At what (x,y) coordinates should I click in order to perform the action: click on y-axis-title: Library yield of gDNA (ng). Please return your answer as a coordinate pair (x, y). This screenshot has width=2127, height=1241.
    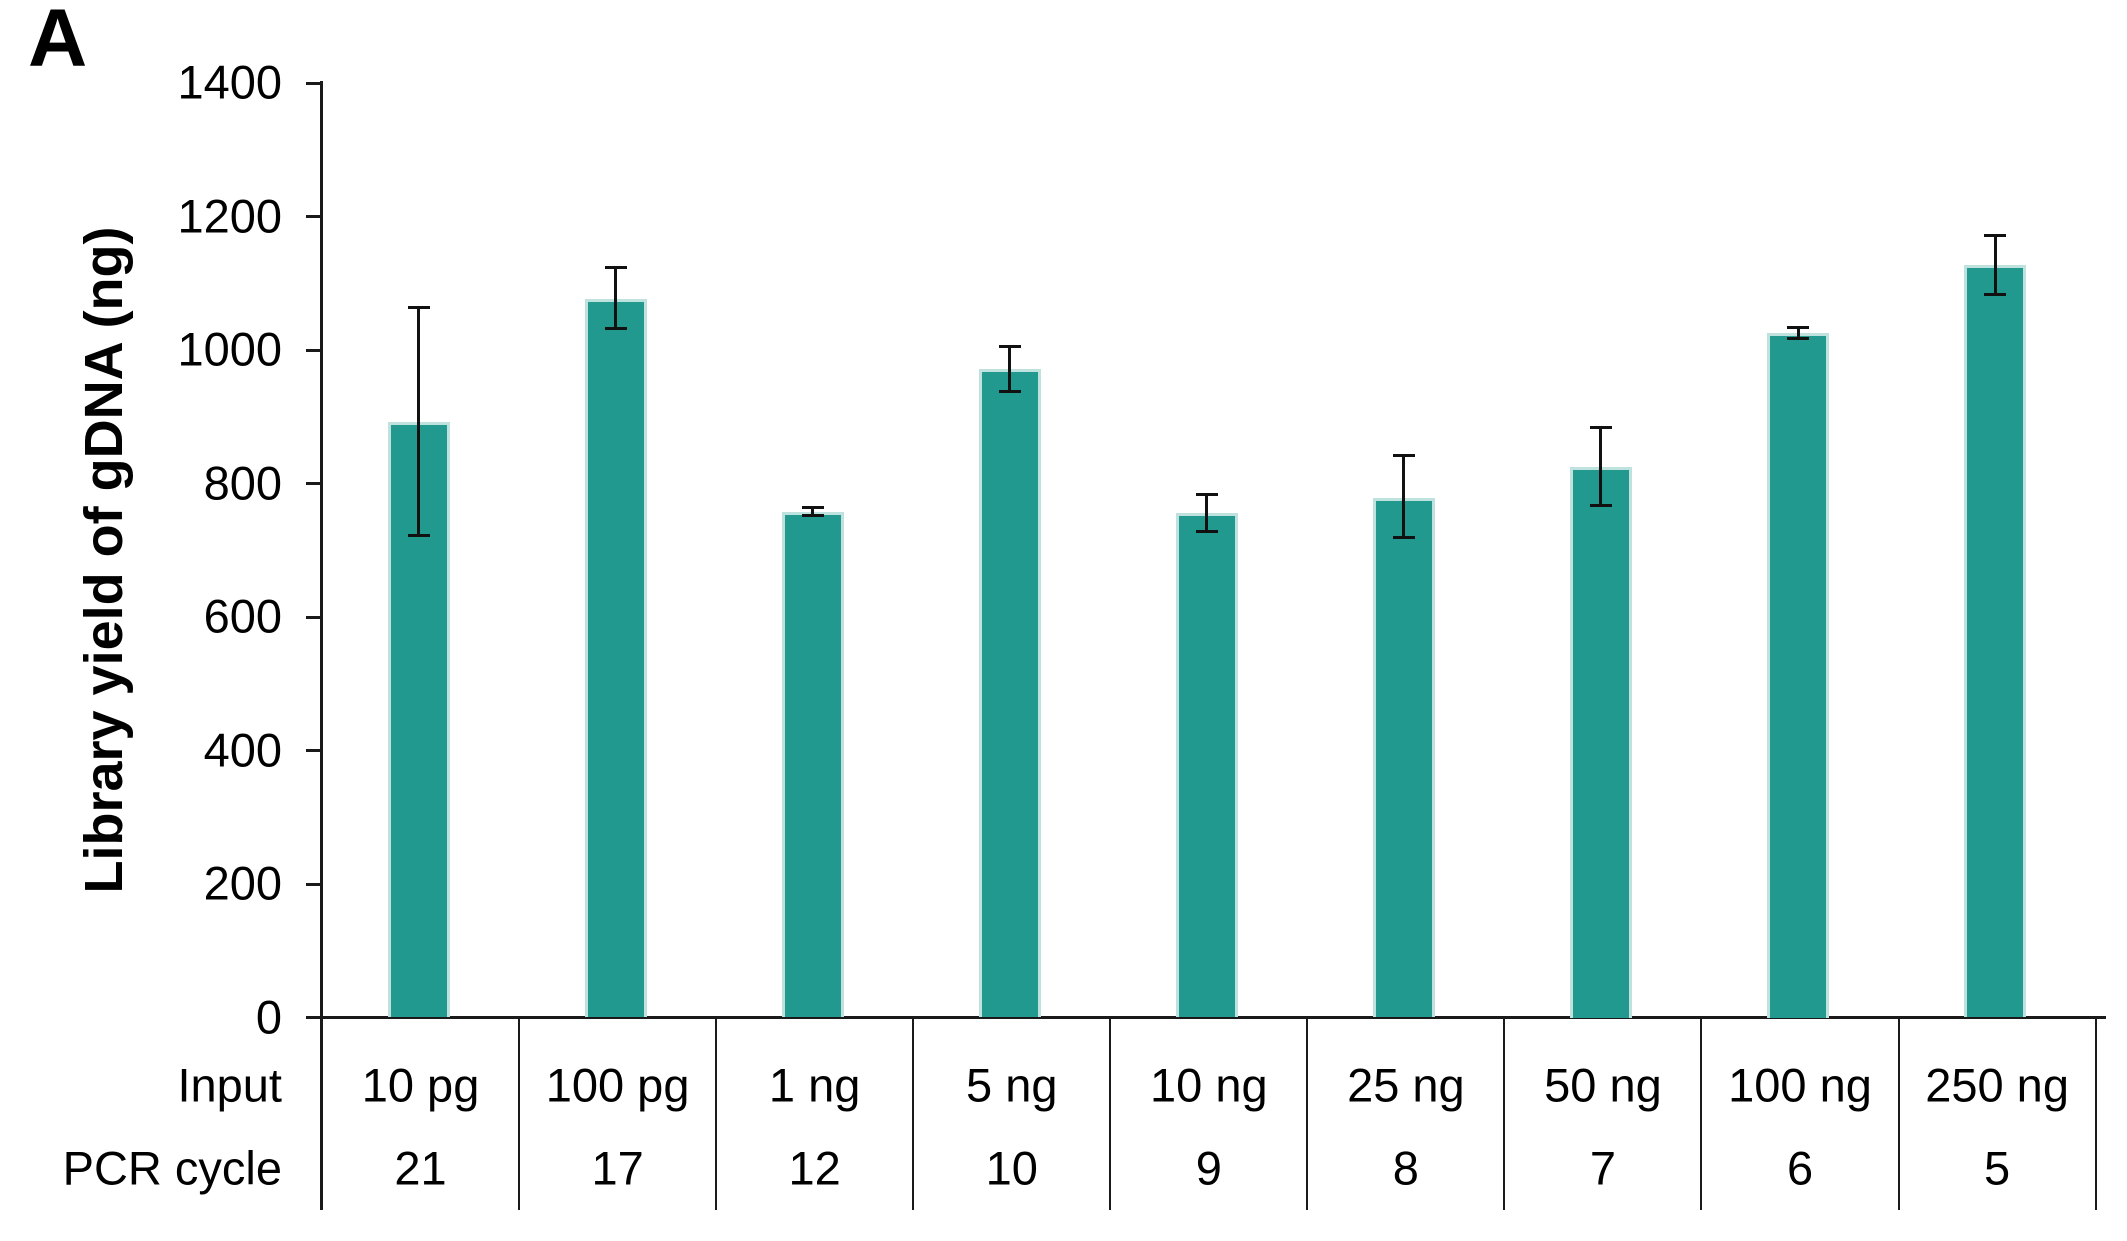
    Looking at the image, I should click on (104, 560).